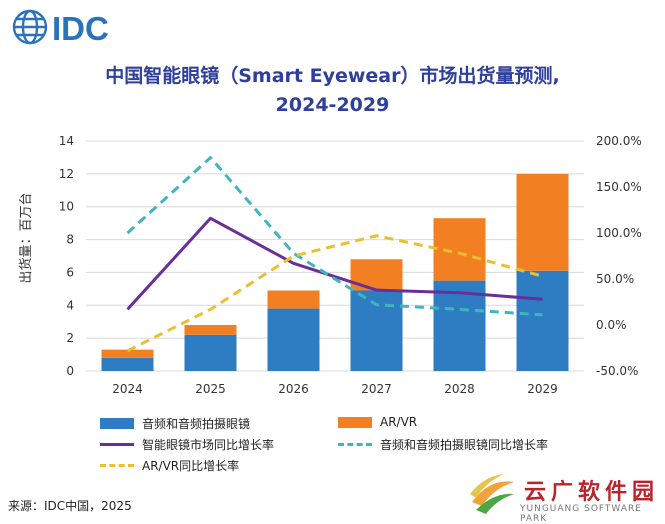 This screenshot has height=524, width=665. Describe the element at coordinates (210, 389) in the screenshot. I see `x-tick-label: 2025` at that location.